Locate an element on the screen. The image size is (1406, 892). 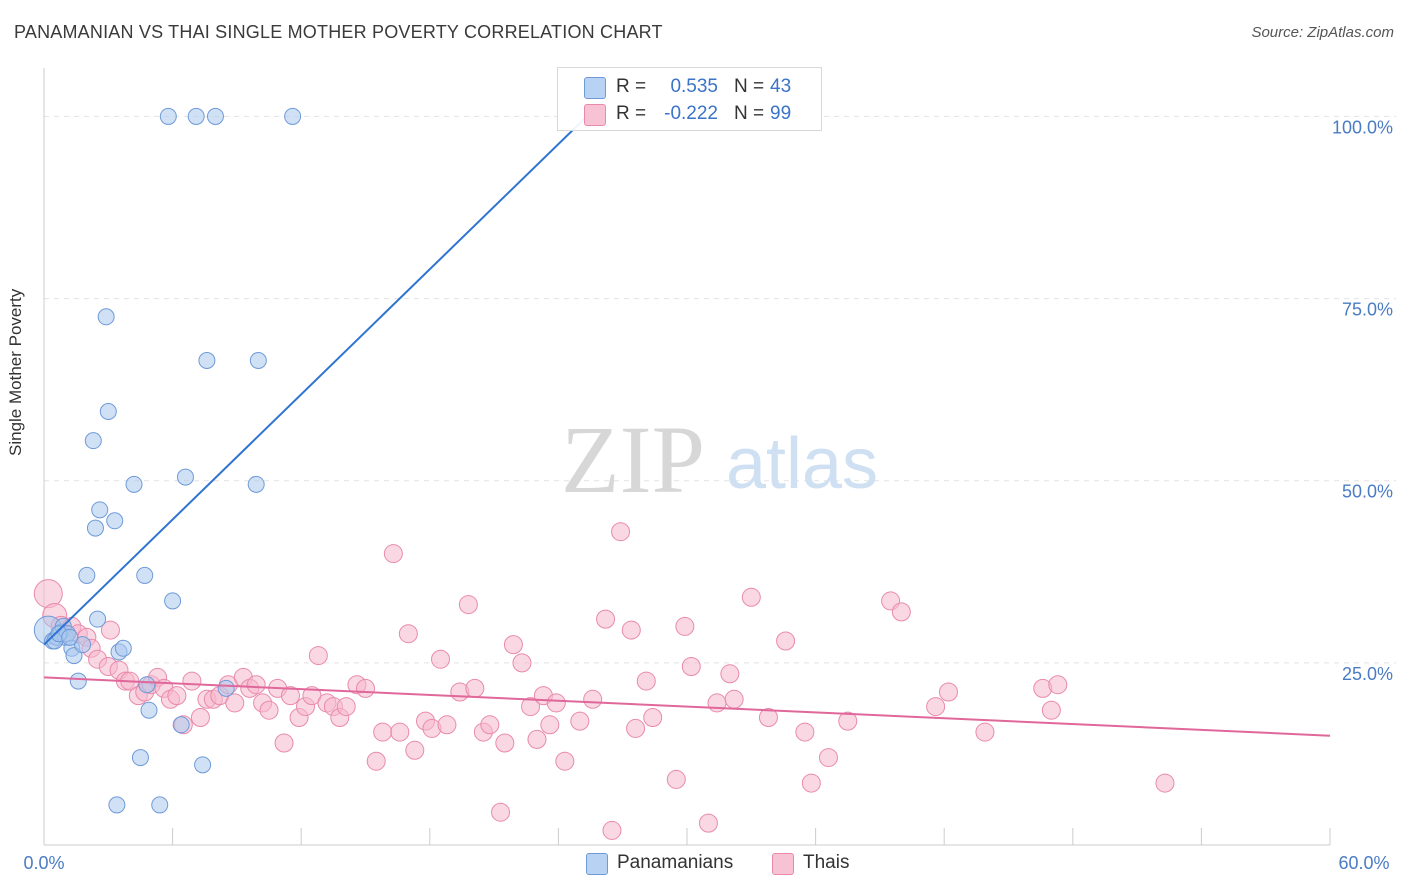
legend-label: Panamanians is located at coordinates (675, 862).